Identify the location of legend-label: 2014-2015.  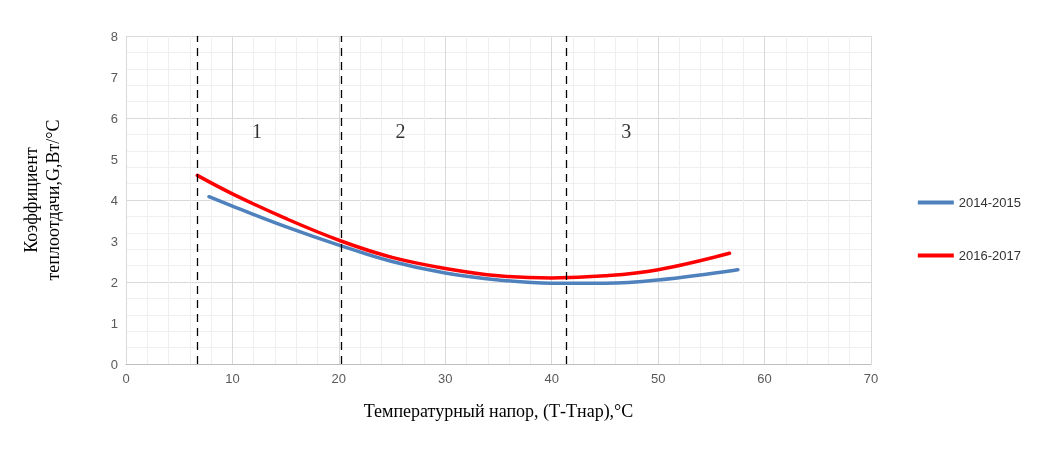
(989, 202).